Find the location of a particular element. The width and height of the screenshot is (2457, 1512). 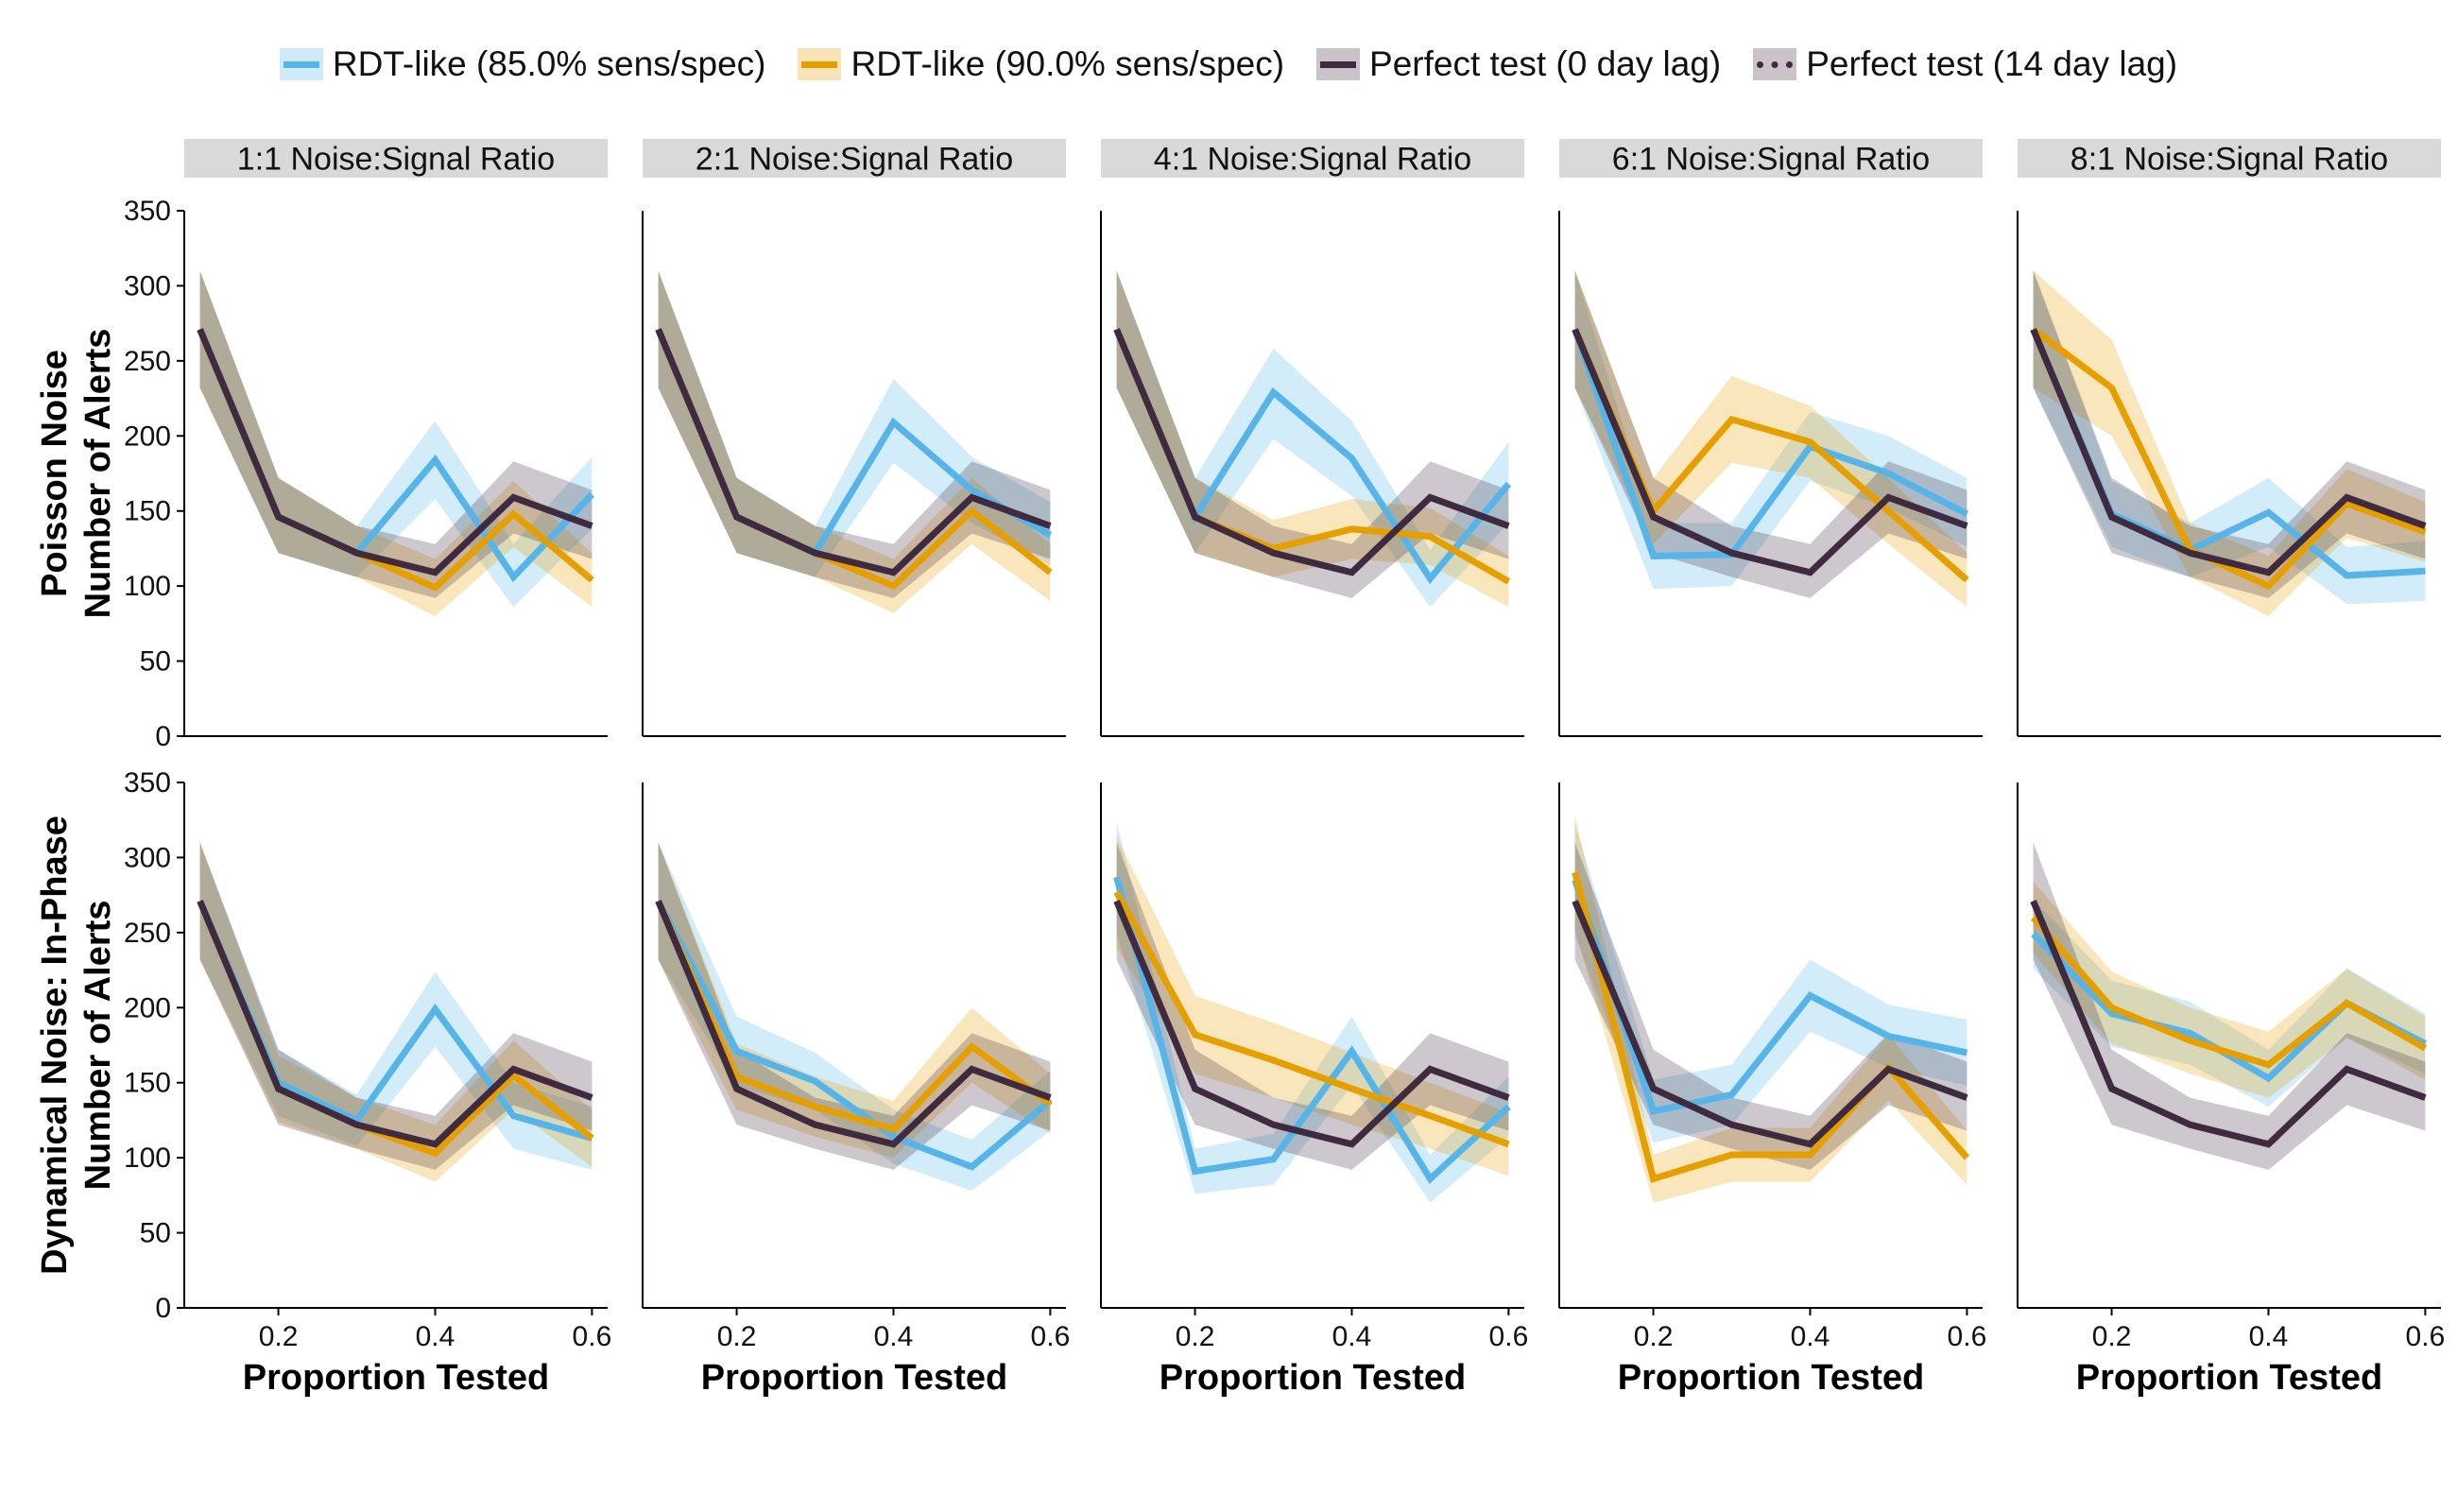

facet-strip-label: 2:1 Noise:Signal Ratio is located at coordinates (854, 160).